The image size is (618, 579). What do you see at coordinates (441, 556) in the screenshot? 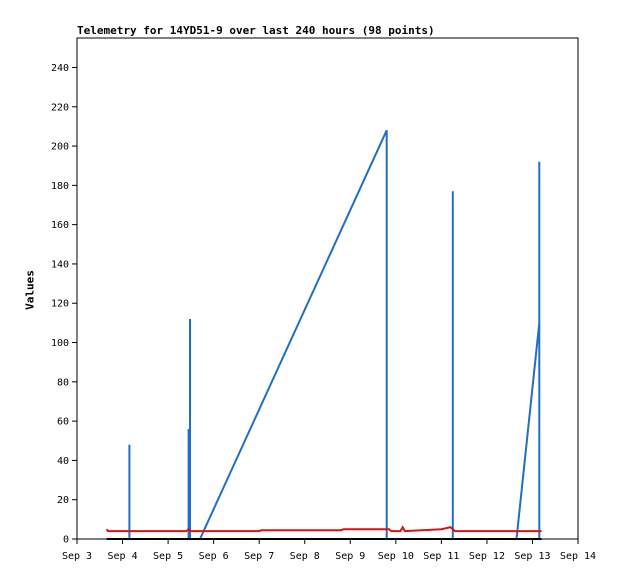
I see `x-tick-label: Sep 11` at bounding box center [441, 556].